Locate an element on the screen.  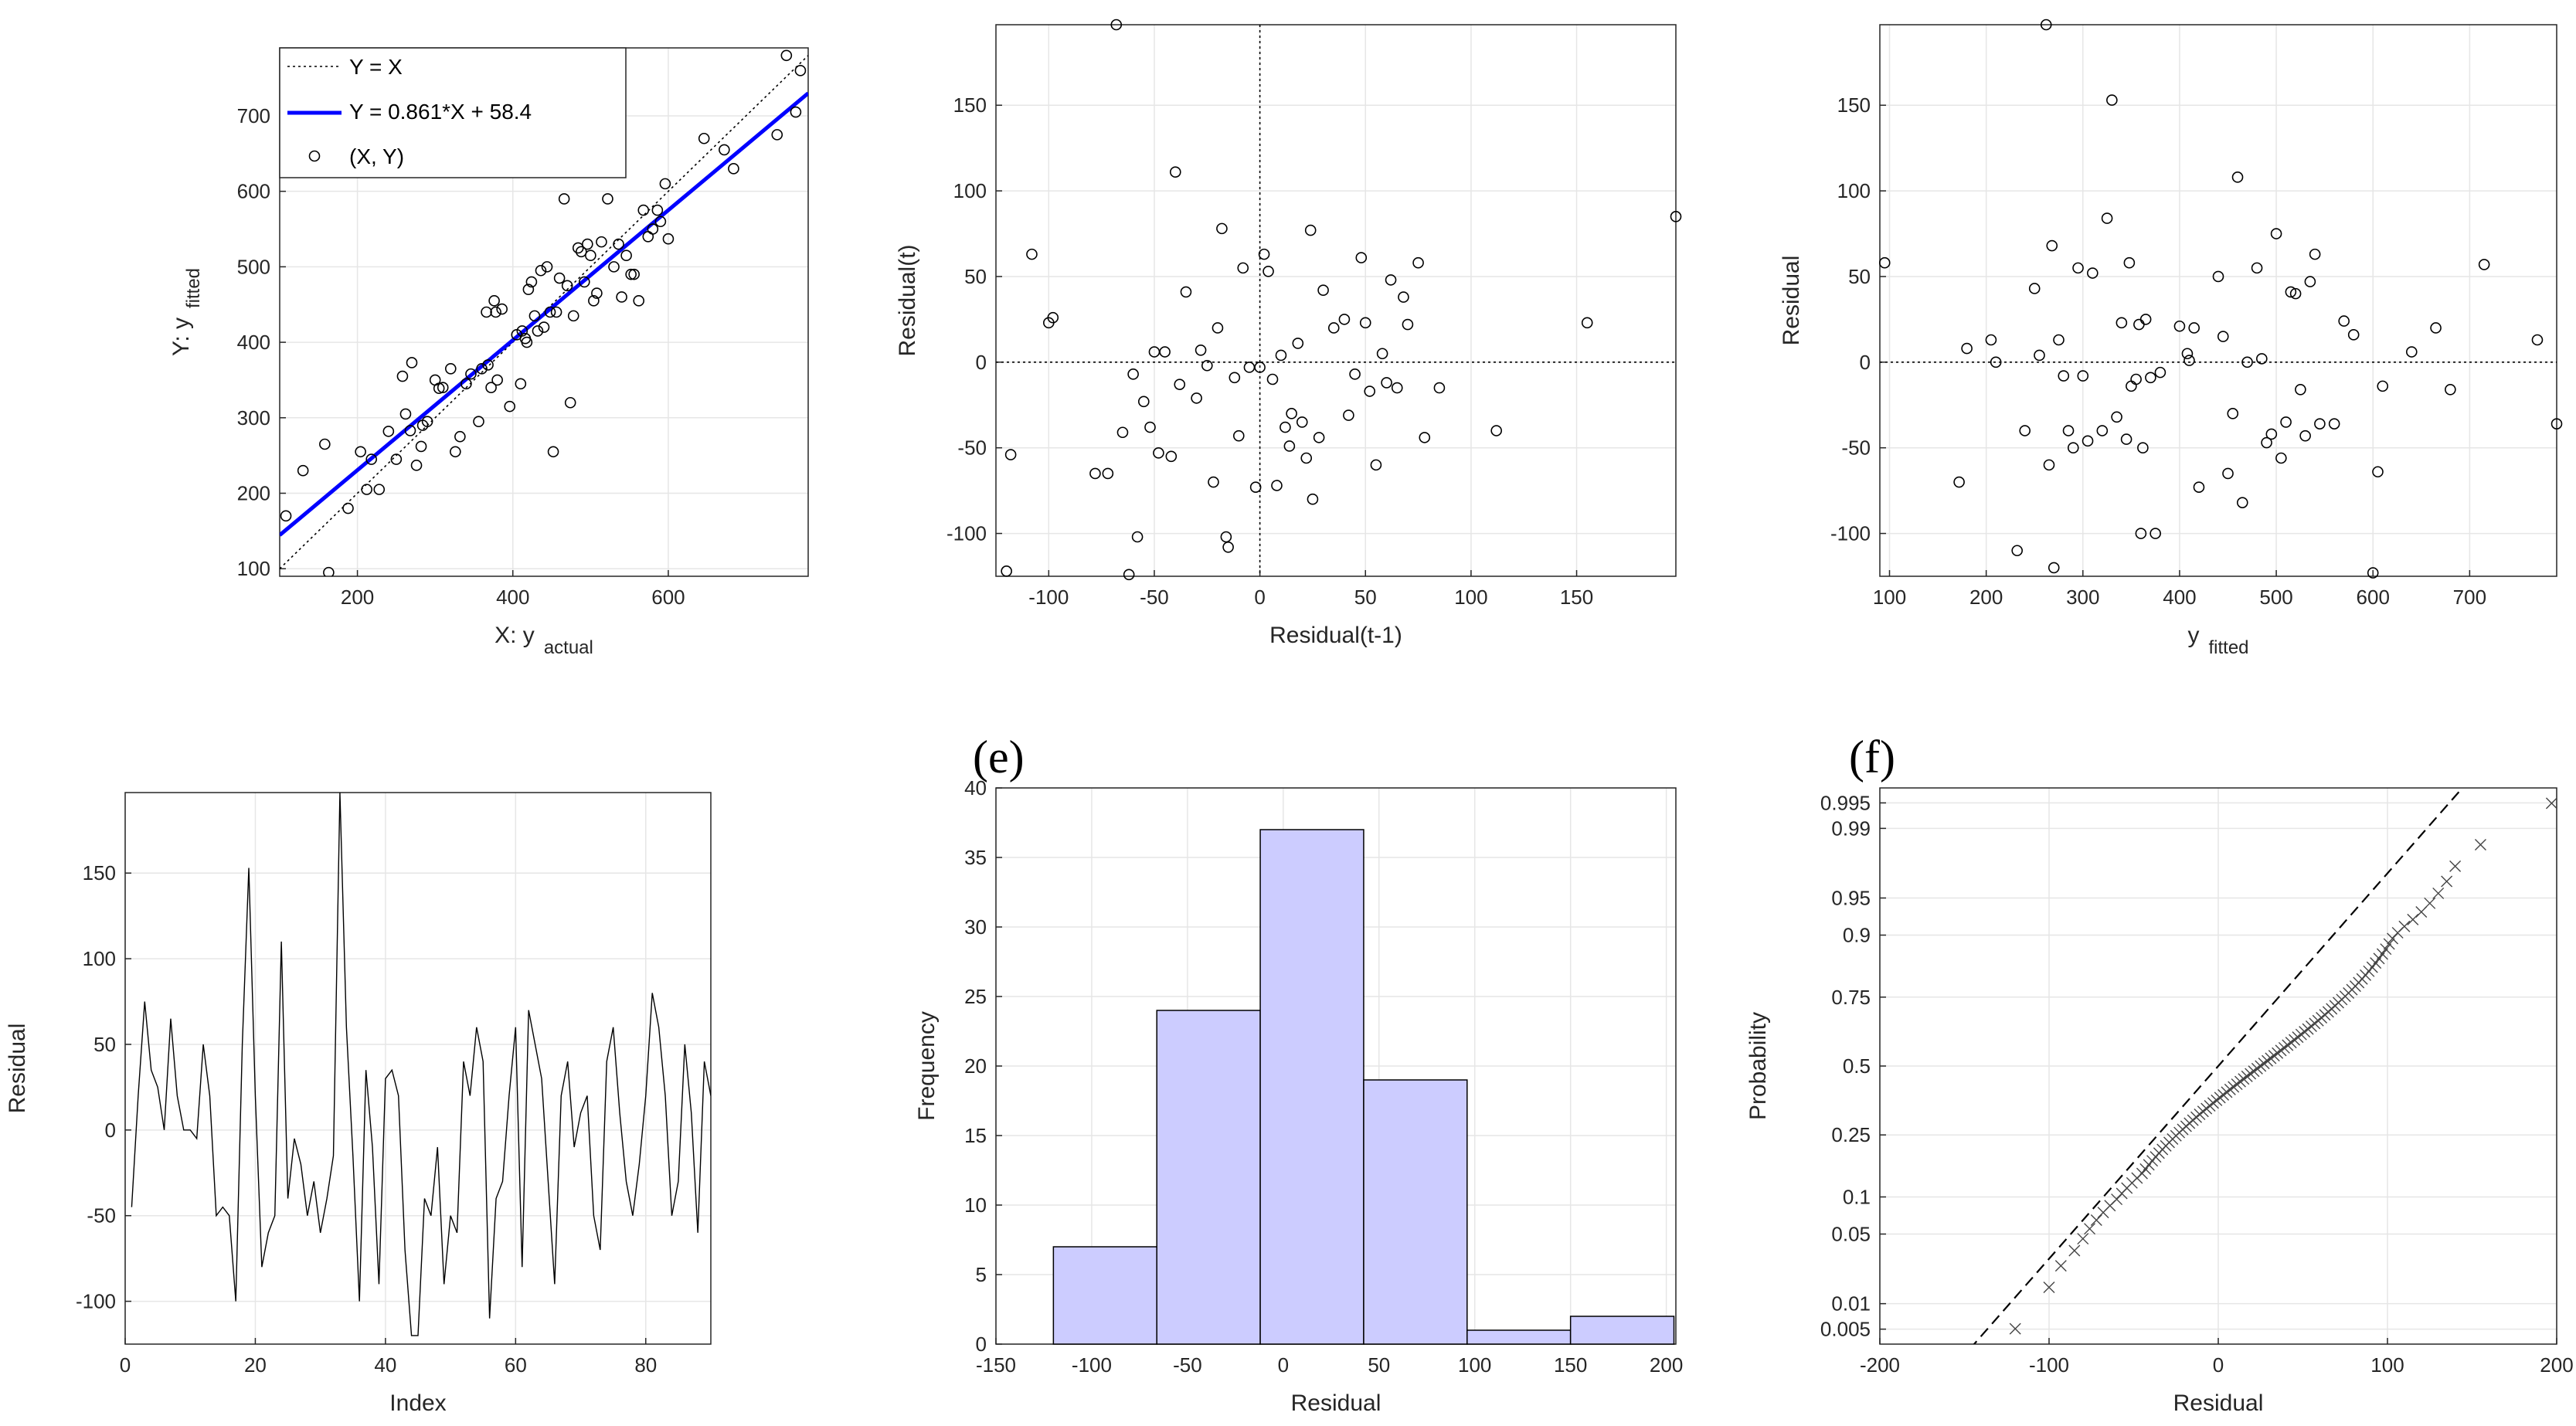
normal-reference-line is located at coordinates (2218, 1066).